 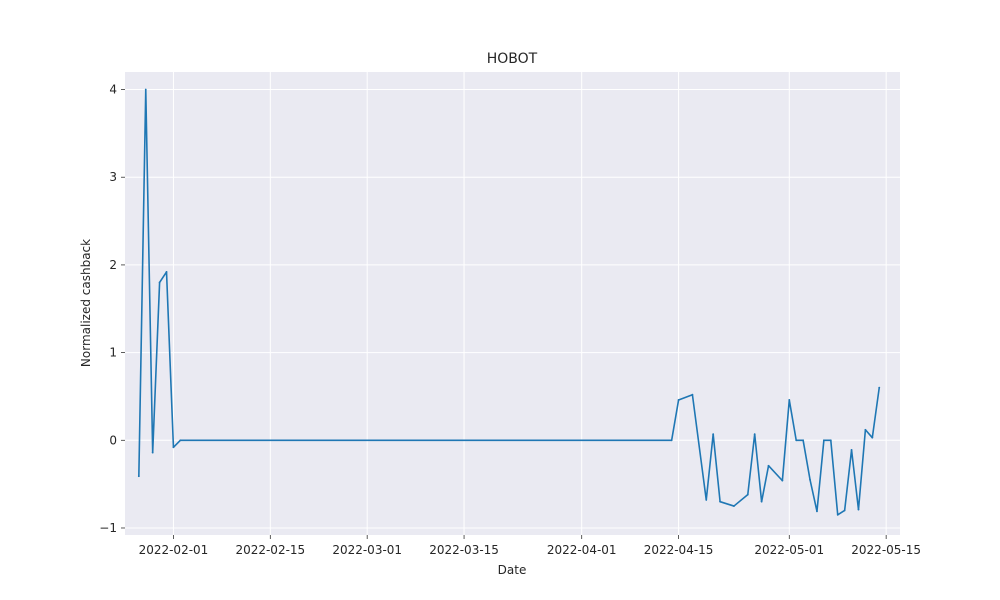 I want to click on x-tick-label: 2022-05-15, so click(x=886, y=550).